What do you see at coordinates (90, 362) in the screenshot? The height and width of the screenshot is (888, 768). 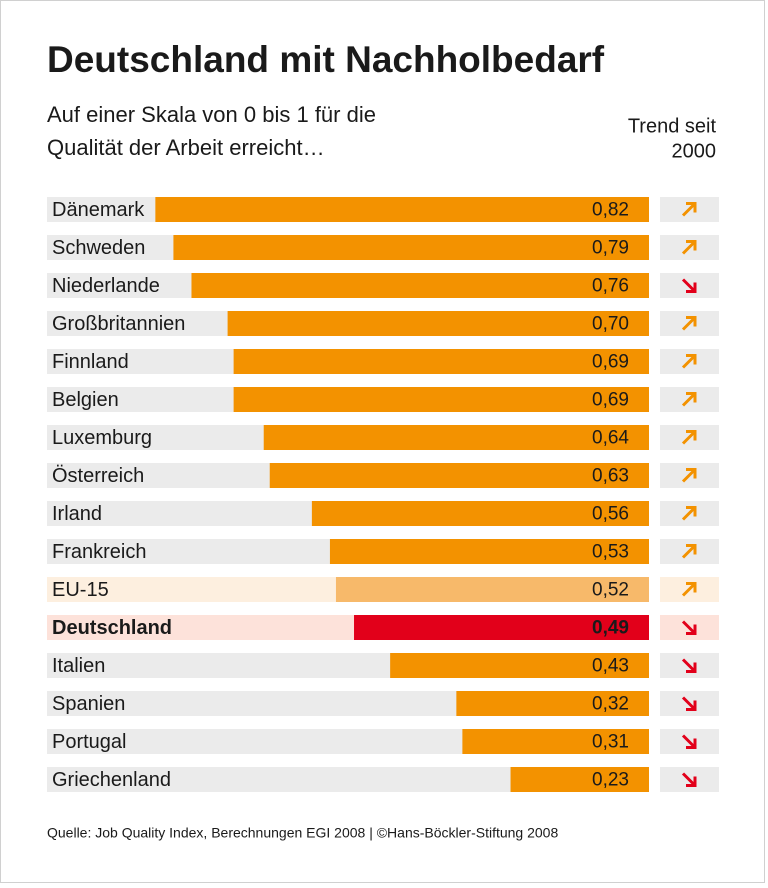 I see `category-label: Finnland` at bounding box center [90, 362].